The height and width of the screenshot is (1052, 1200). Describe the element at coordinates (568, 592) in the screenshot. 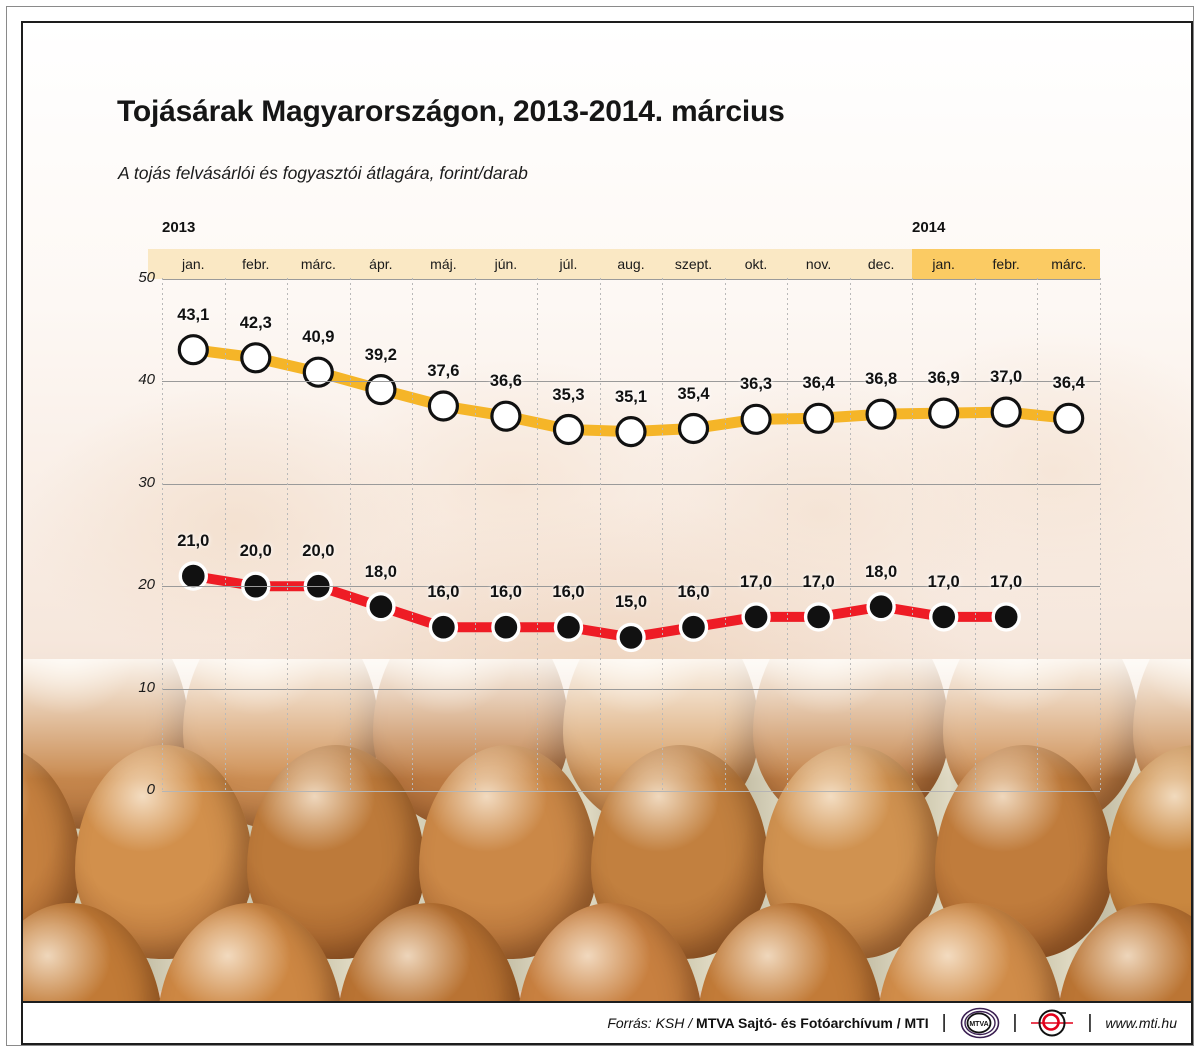

I see `data-label-1-6: 16,0` at that location.